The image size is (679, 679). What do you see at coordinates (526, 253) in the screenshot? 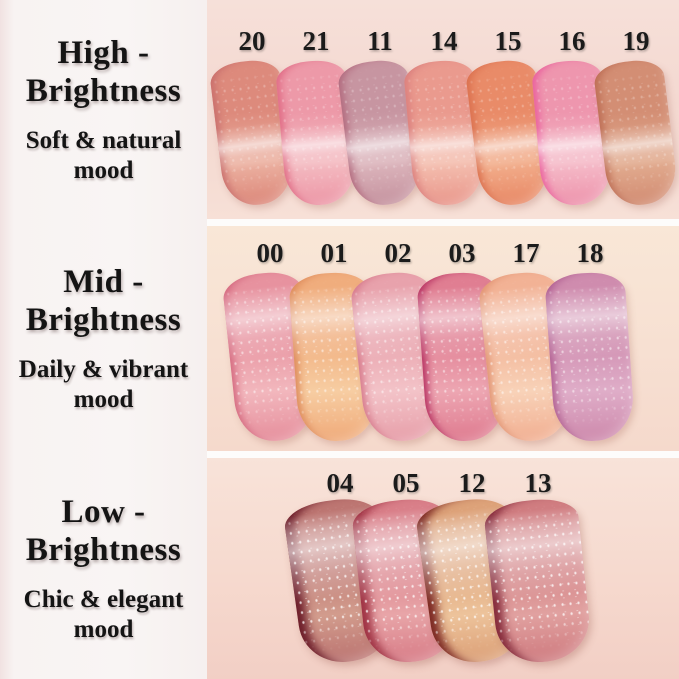
I see `swatch-number-label: 17` at bounding box center [526, 253].